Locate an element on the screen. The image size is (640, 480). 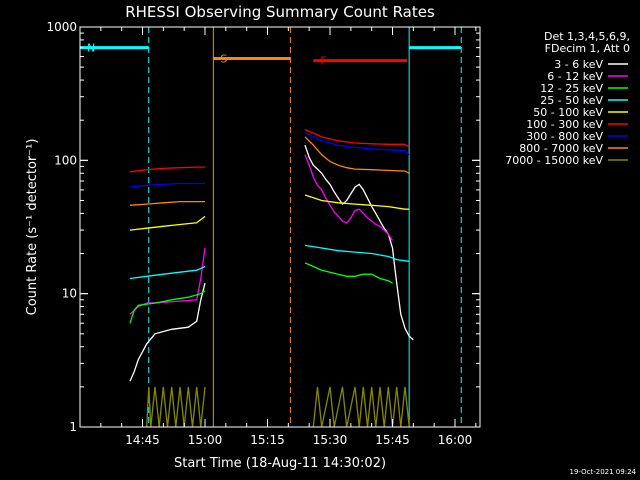
x-tick-label: 14:45 is located at coordinates (142, 440).